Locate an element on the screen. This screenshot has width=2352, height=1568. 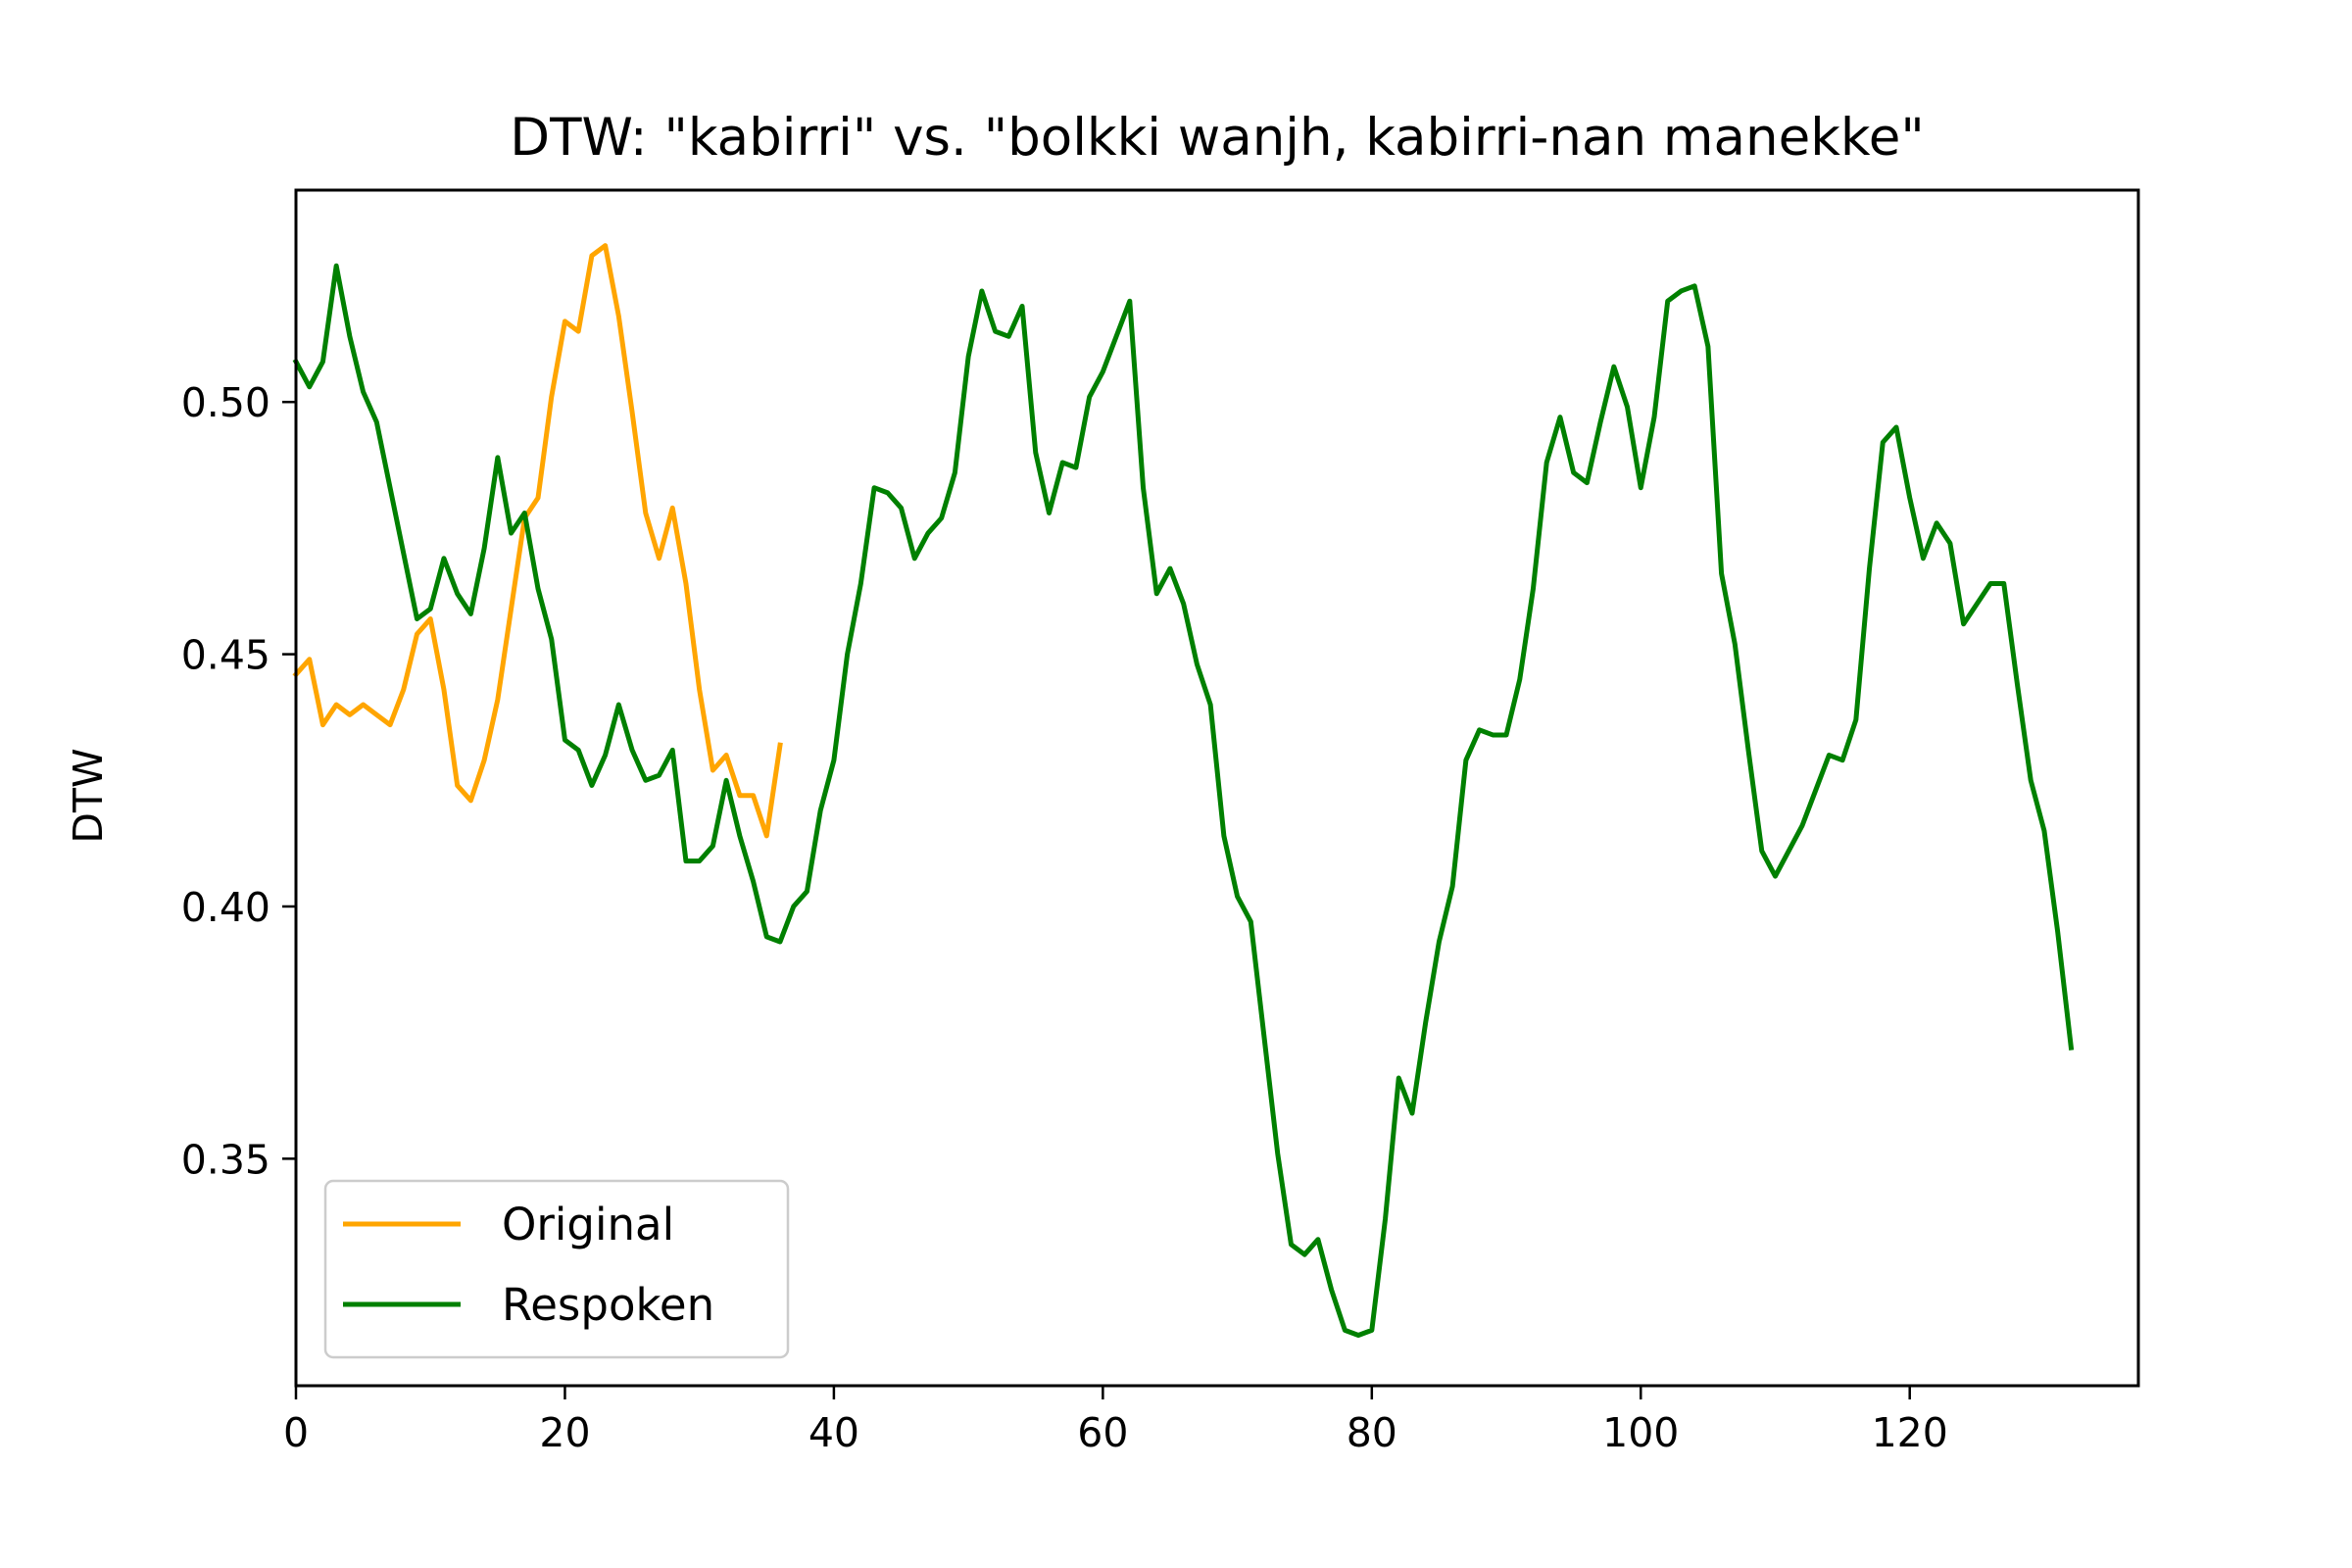
y-tick-label: 0.35 is located at coordinates (225, 1159).